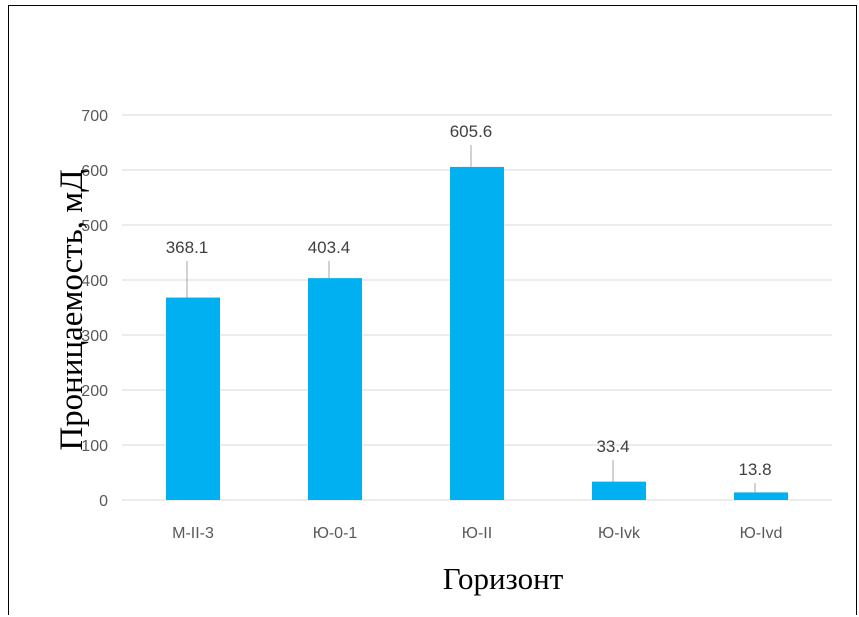 The height and width of the screenshot is (617, 859). What do you see at coordinates (187, 247) in the screenshot?
I see `data-label: 368.1` at bounding box center [187, 247].